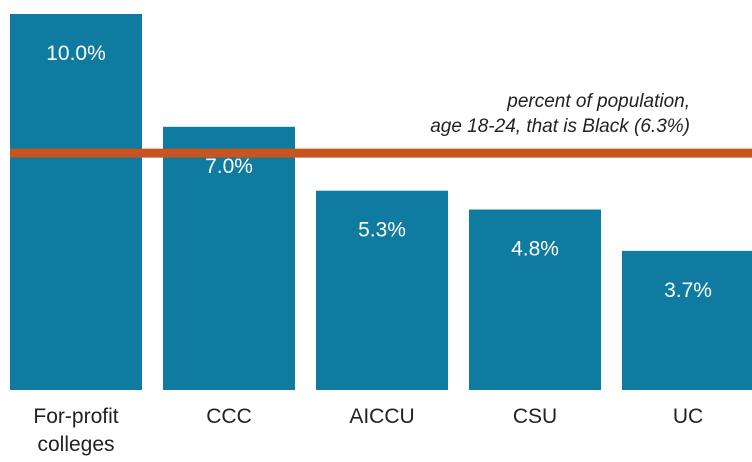  Describe the element at coordinates (688, 416) in the screenshot. I see `category-label-4: UC` at that location.